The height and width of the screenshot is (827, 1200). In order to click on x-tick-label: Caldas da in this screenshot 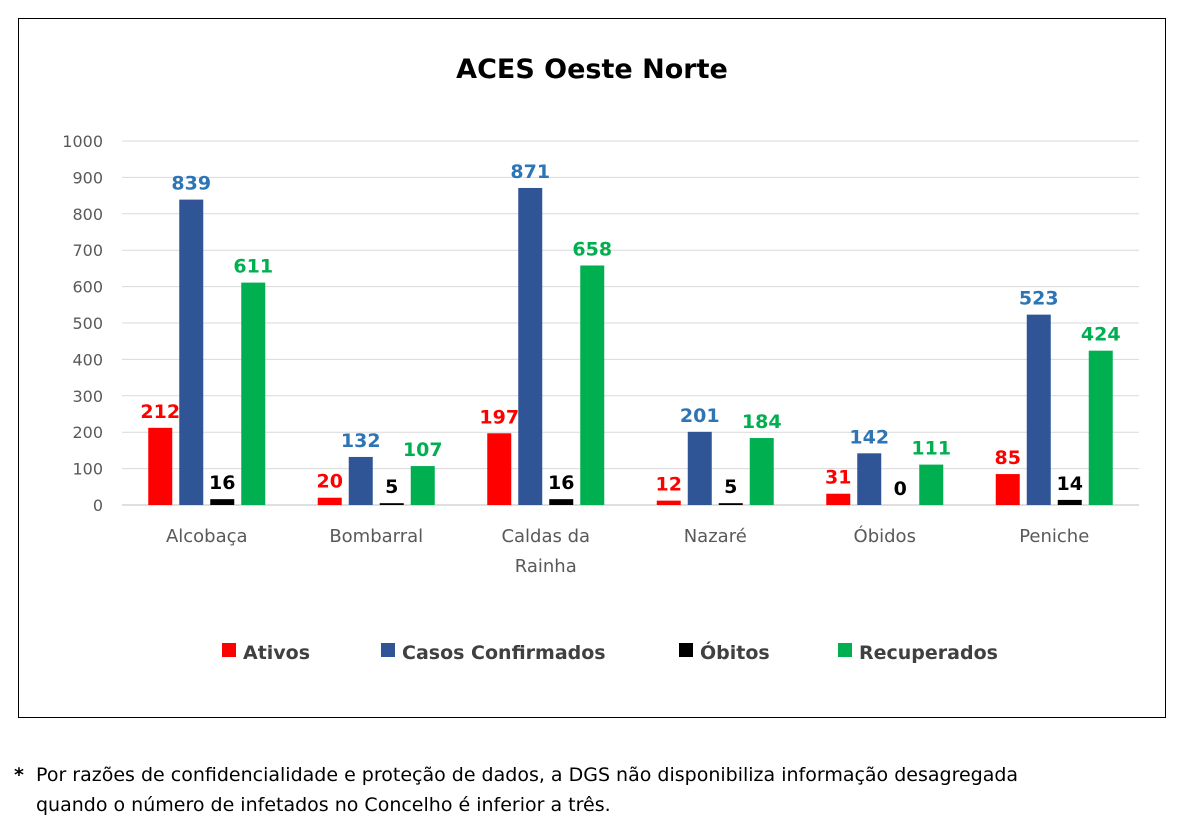, I will do `click(545, 536)`.